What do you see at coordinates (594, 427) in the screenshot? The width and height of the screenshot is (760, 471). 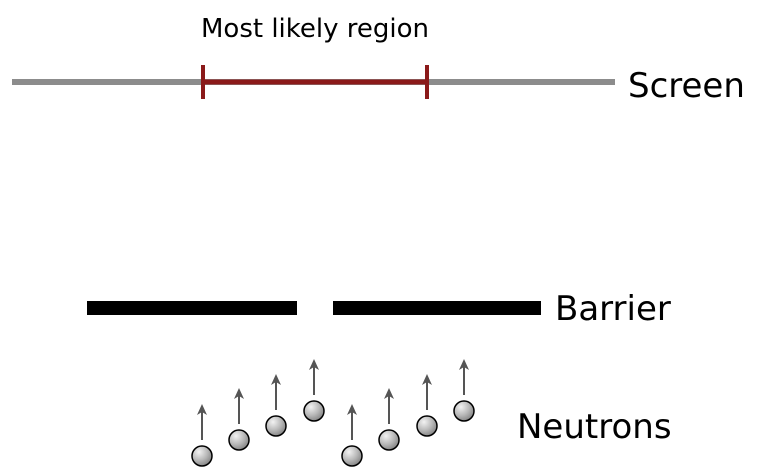 I see `neutrons-label: Neutrons` at bounding box center [594, 427].